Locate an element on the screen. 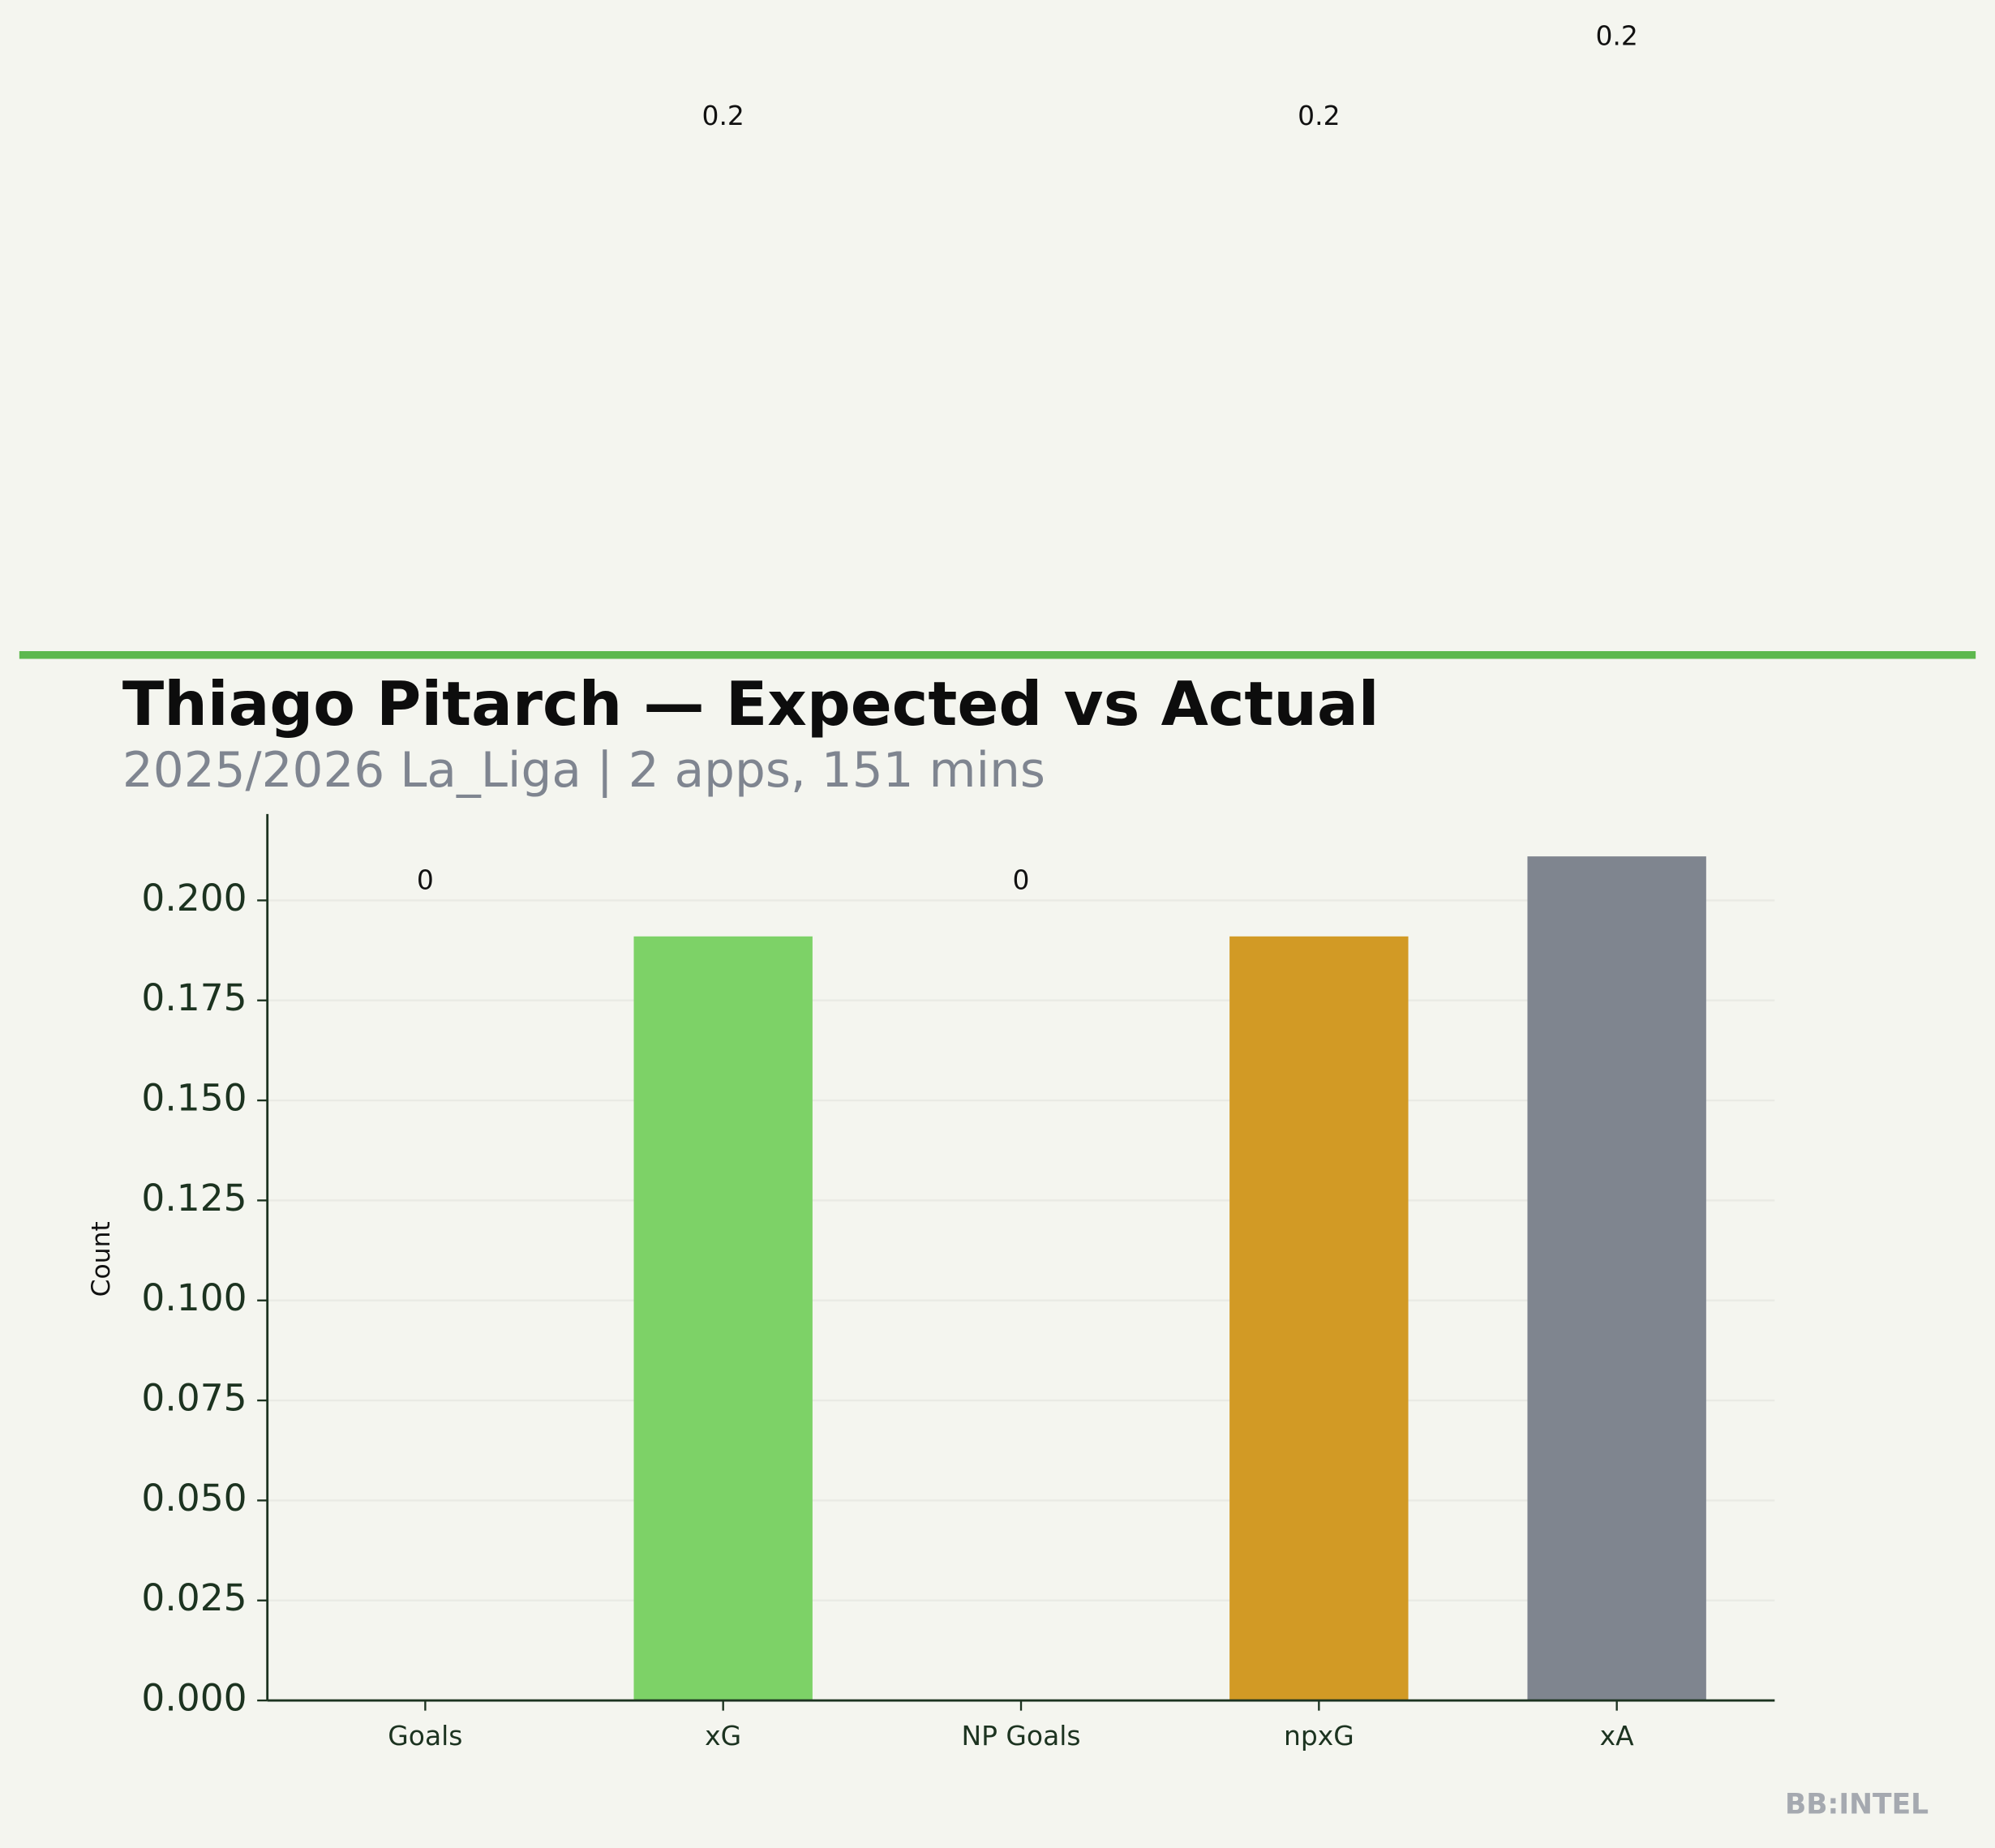 The image size is (1995, 1848). y-tick-label: 0.100 is located at coordinates (194, 1297).